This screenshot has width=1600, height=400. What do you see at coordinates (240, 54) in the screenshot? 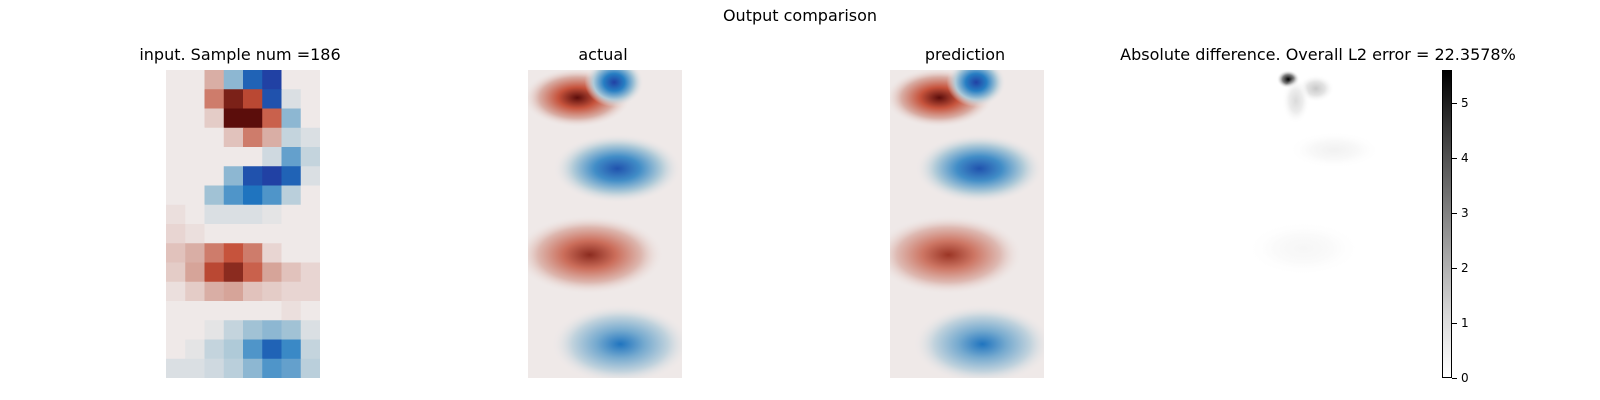
I see `panel-title-input: input. Sample num =186` at bounding box center [240, 54].